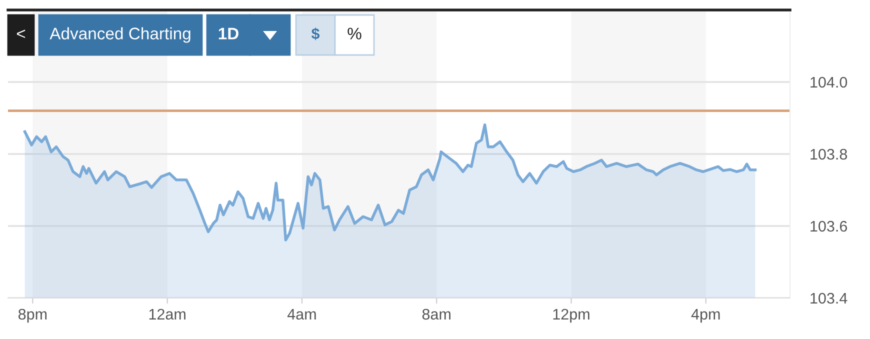  Describe the element at coordinates (705, 315) in the screenshot. I see `x-tick-label: 4pm` at that location.